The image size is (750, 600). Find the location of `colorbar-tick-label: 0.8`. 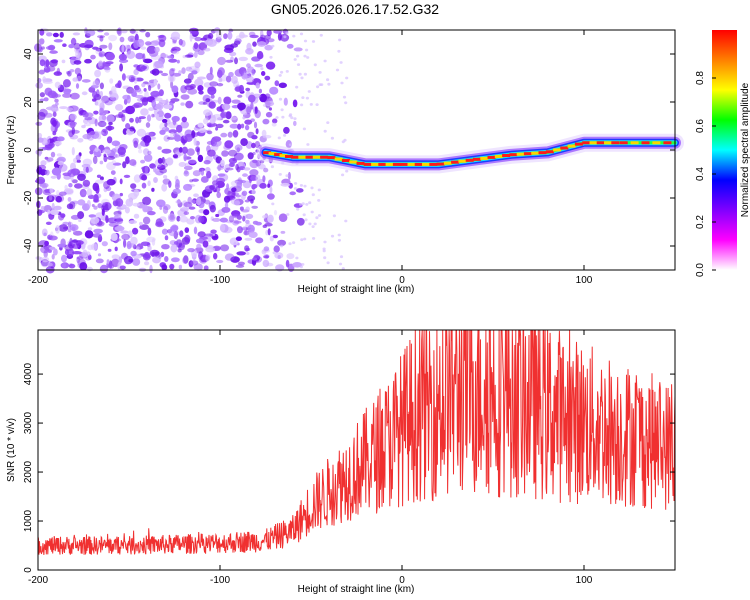

colorbar-tick-label: 0.8 is located at coordinates (700, 78).